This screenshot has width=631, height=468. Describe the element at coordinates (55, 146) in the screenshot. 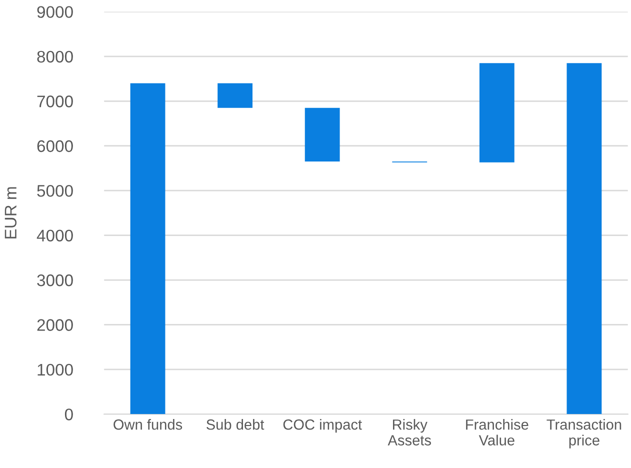

I see `y-tick-label: 6000` at that location.